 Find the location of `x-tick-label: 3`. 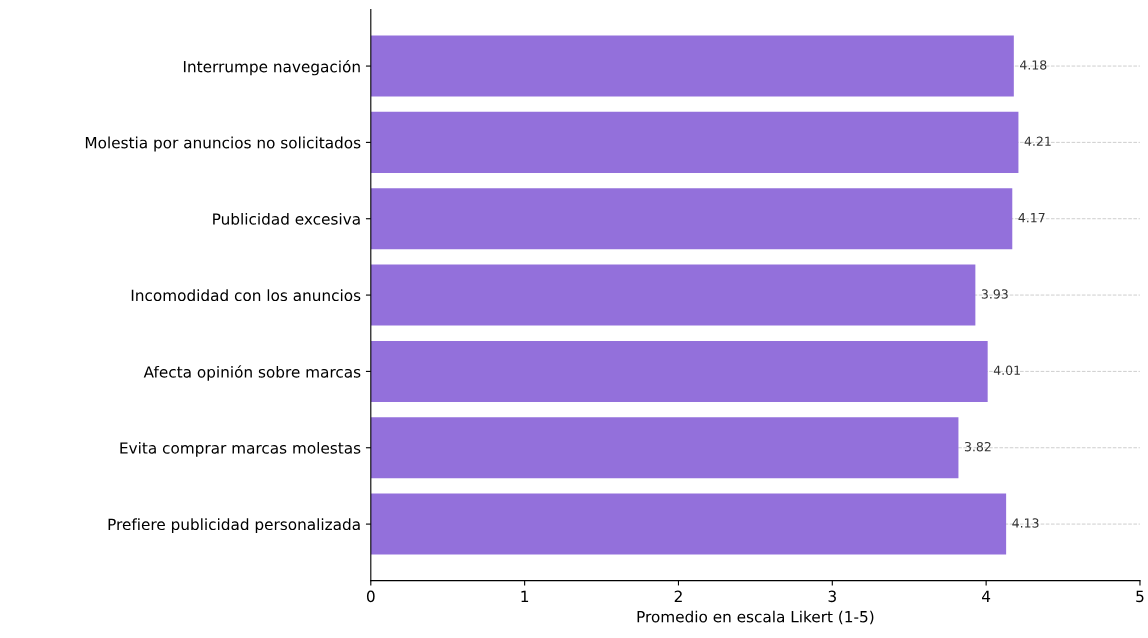

x-tick-label: 3 is located at coordinates (832, 596).